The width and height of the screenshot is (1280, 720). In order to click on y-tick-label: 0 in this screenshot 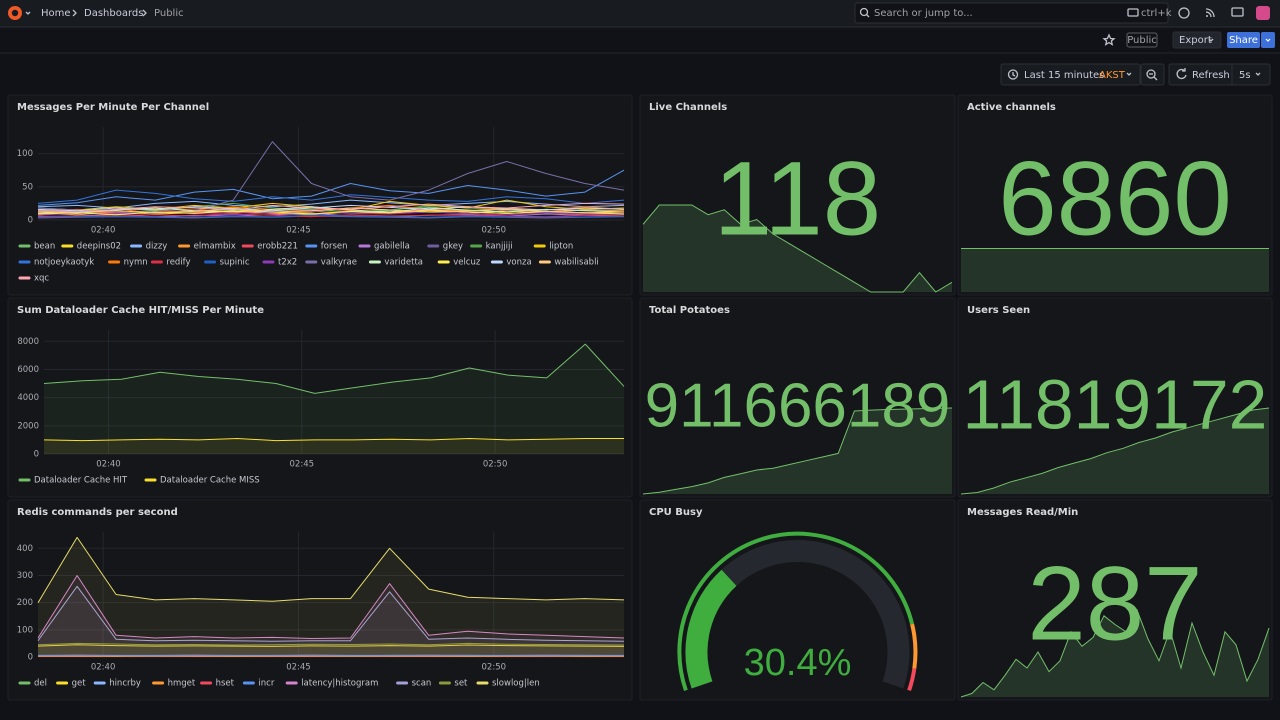, I will do `click(30, 221)`.